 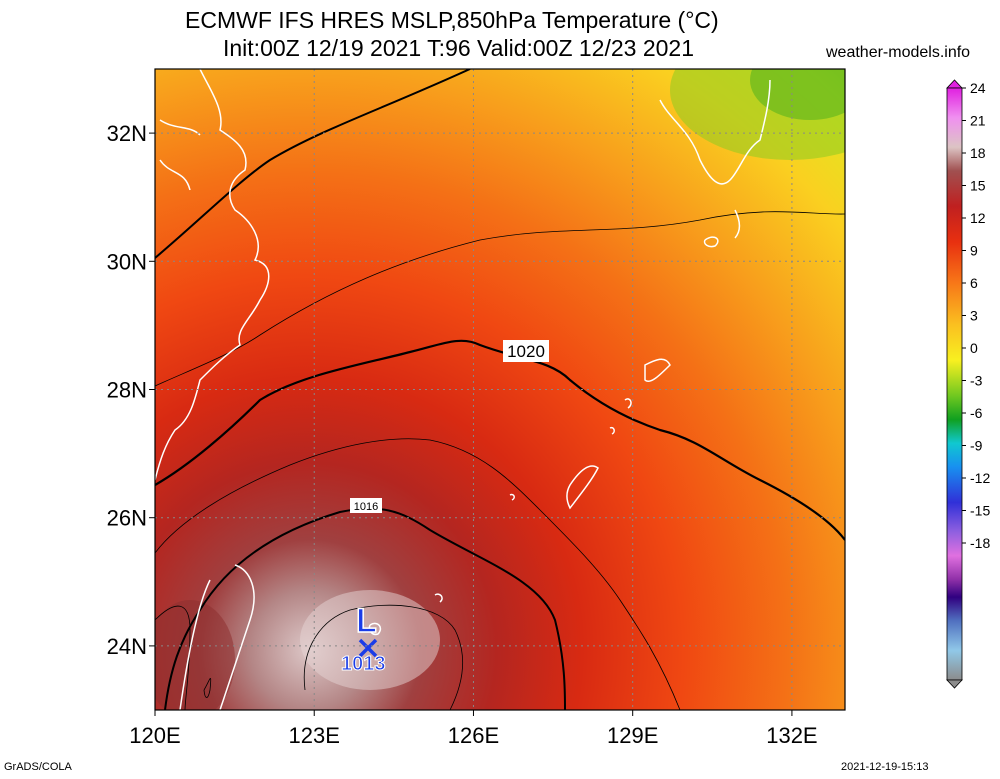 I want to click on isobar-label-1020: 1020, so click(x=526, y=351).